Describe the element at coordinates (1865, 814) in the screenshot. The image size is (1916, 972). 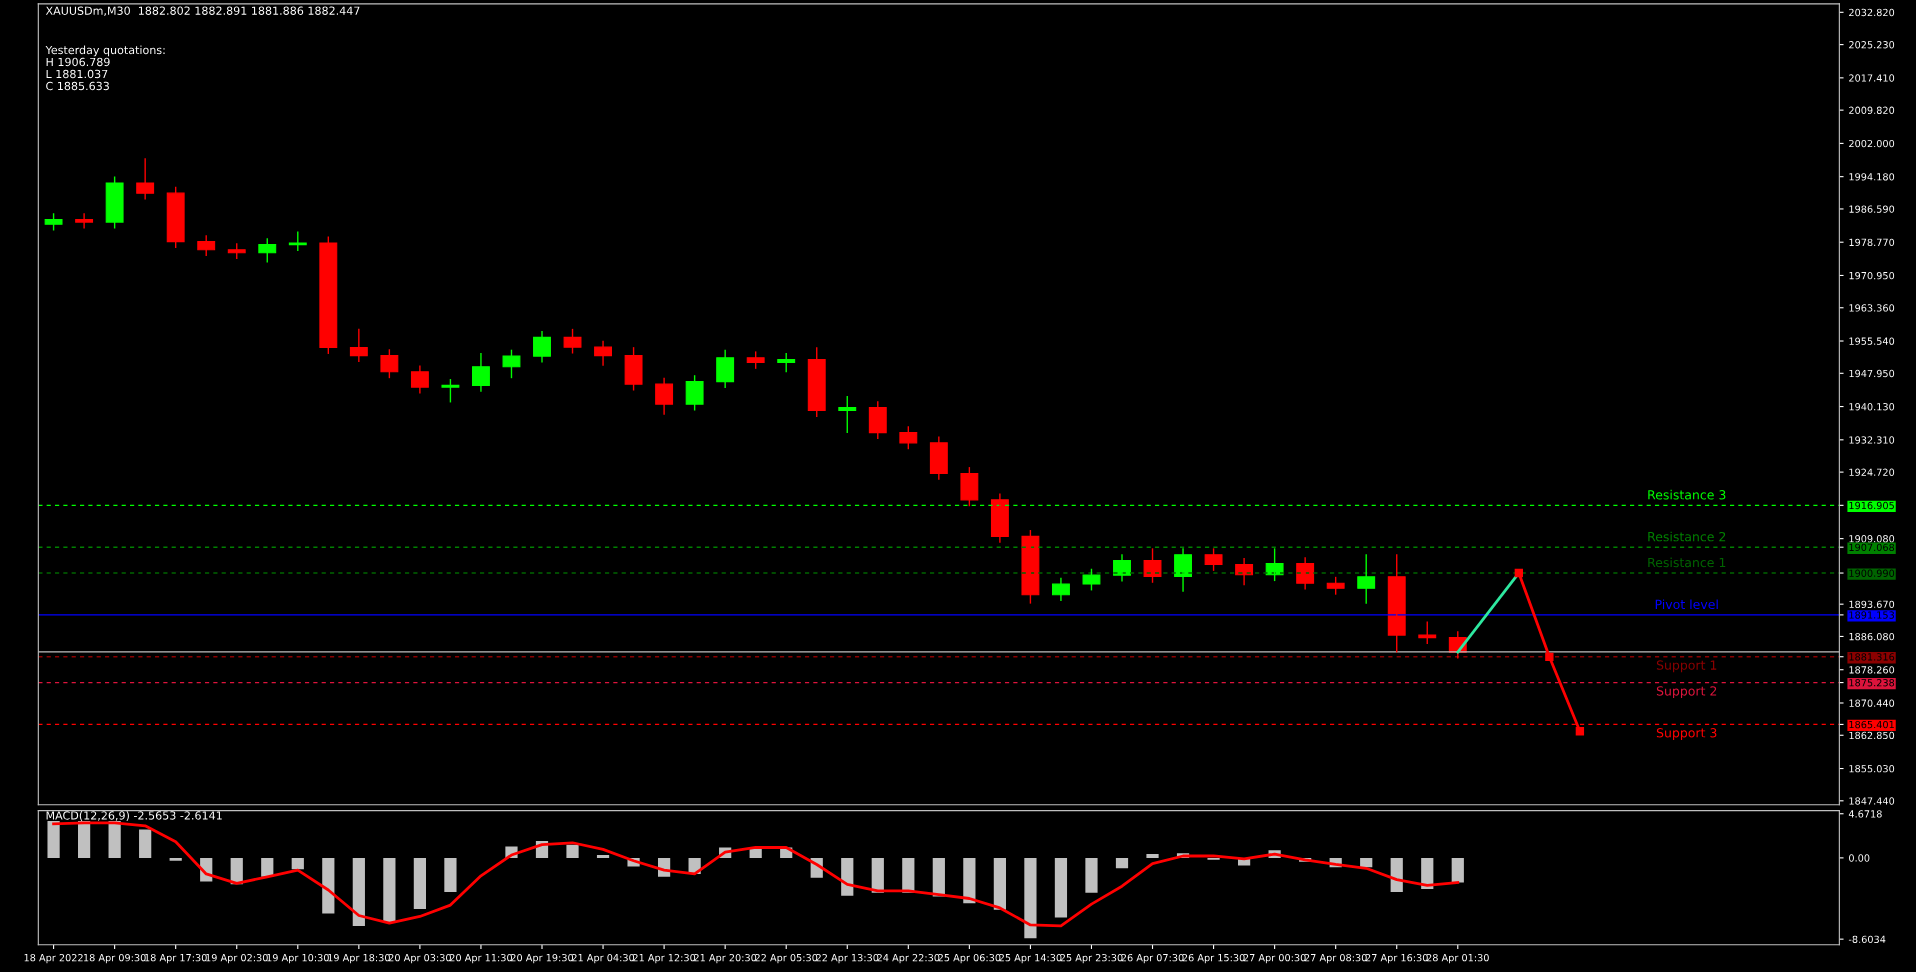
I see `y-tick-label: 4.6718` at that location.